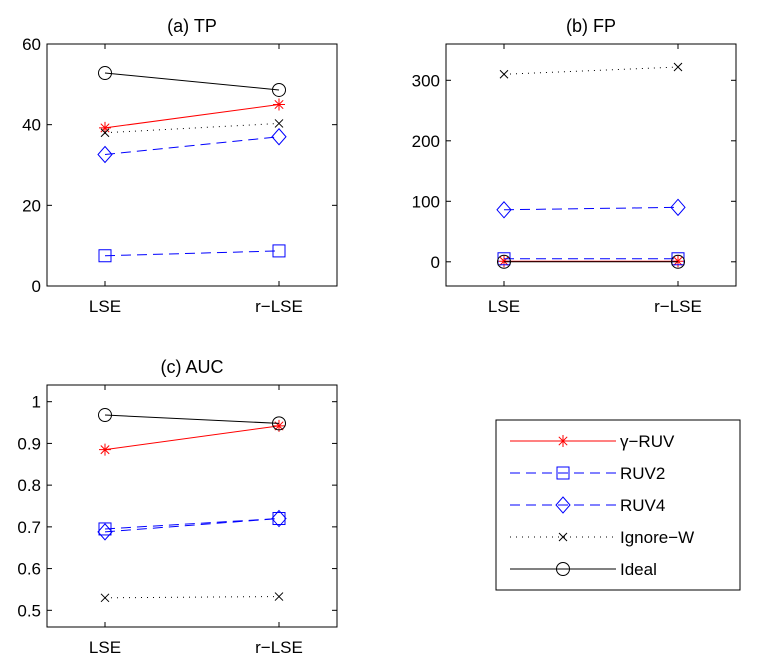 Image resolution: width=782 pixels, height=662 pixels. Describe the element at coordinates (31, 205) in the screenshot. I see `y-tick-label: 20` at that location.